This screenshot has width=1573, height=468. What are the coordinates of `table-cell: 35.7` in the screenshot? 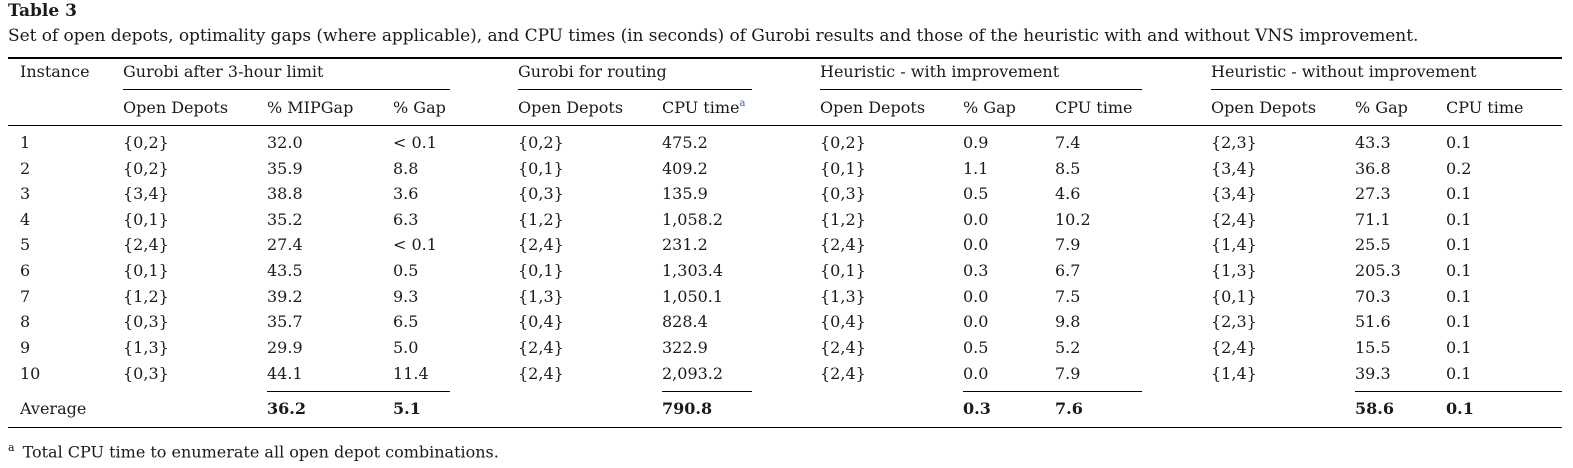 It's located at (285, 321).